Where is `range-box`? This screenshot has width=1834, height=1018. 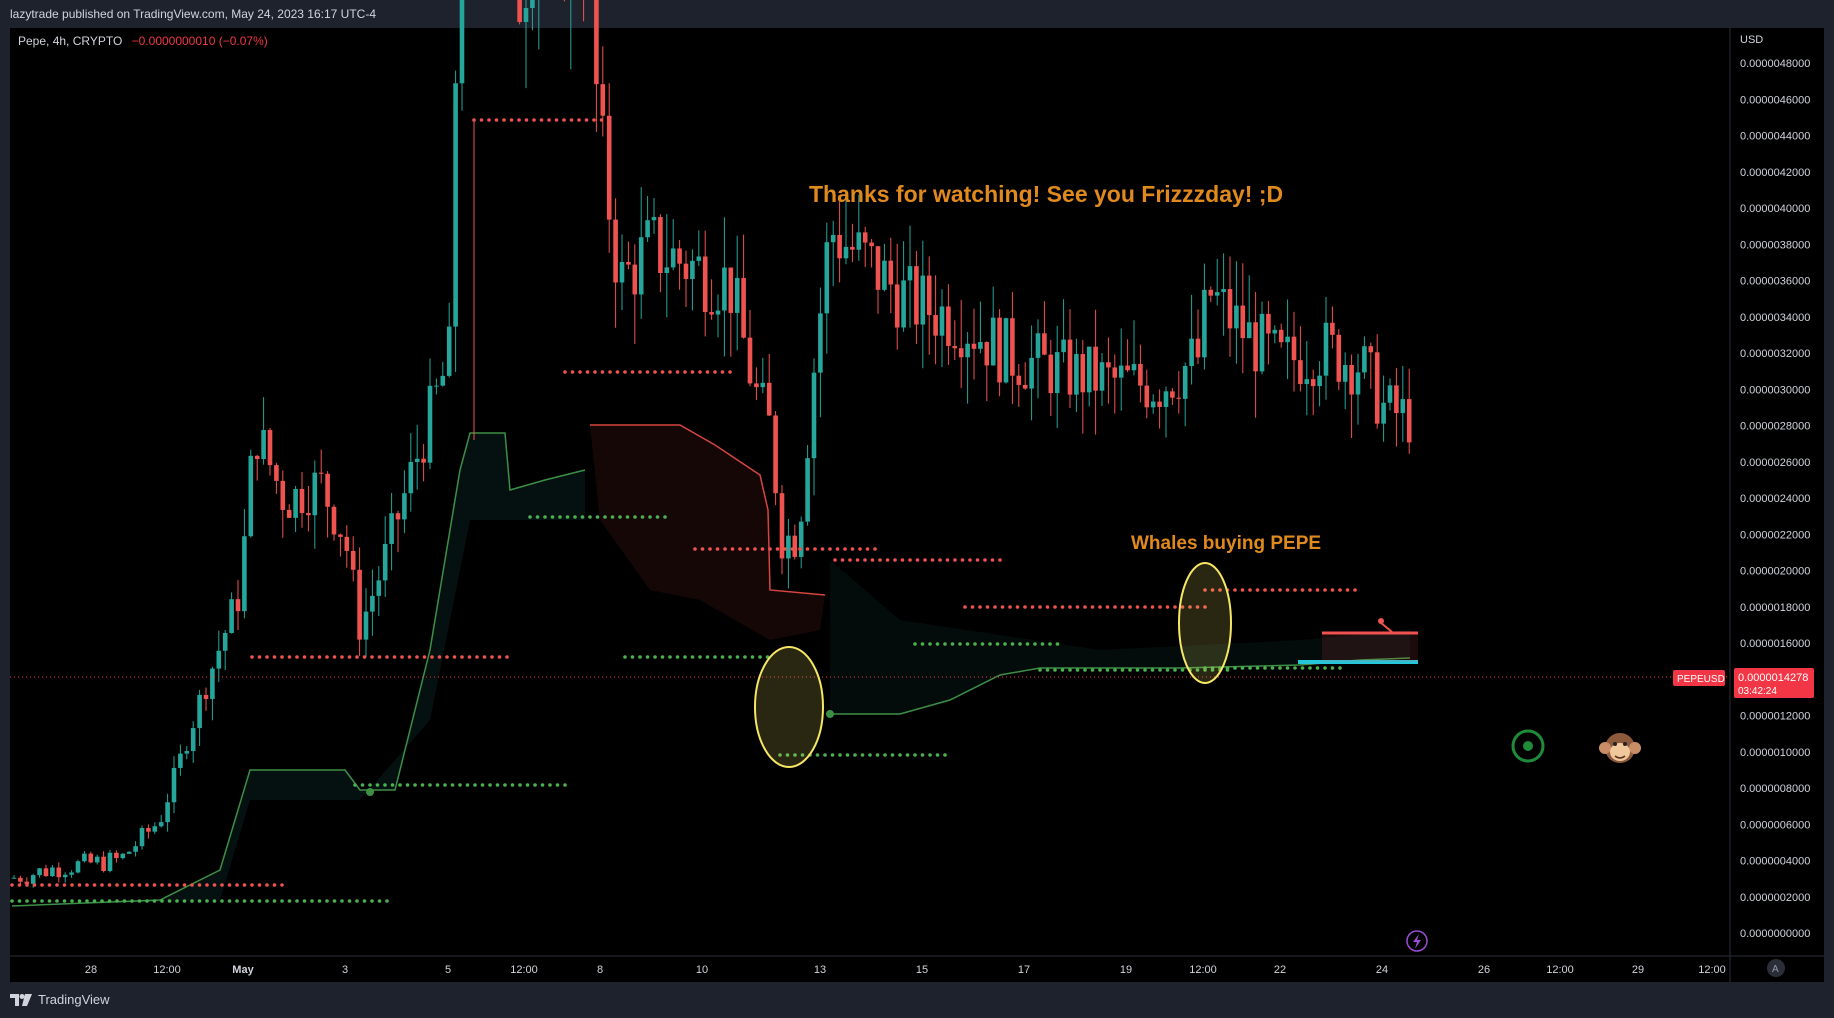 range-box is located at coordinates (1370, 647).